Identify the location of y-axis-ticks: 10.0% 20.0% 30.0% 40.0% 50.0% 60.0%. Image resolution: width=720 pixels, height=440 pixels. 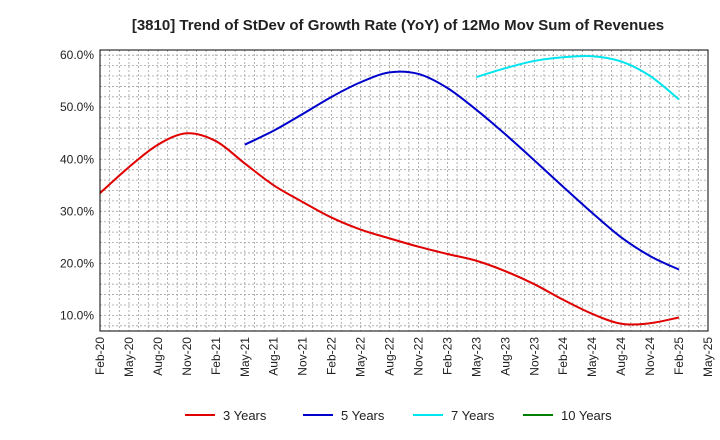
(77, 185).